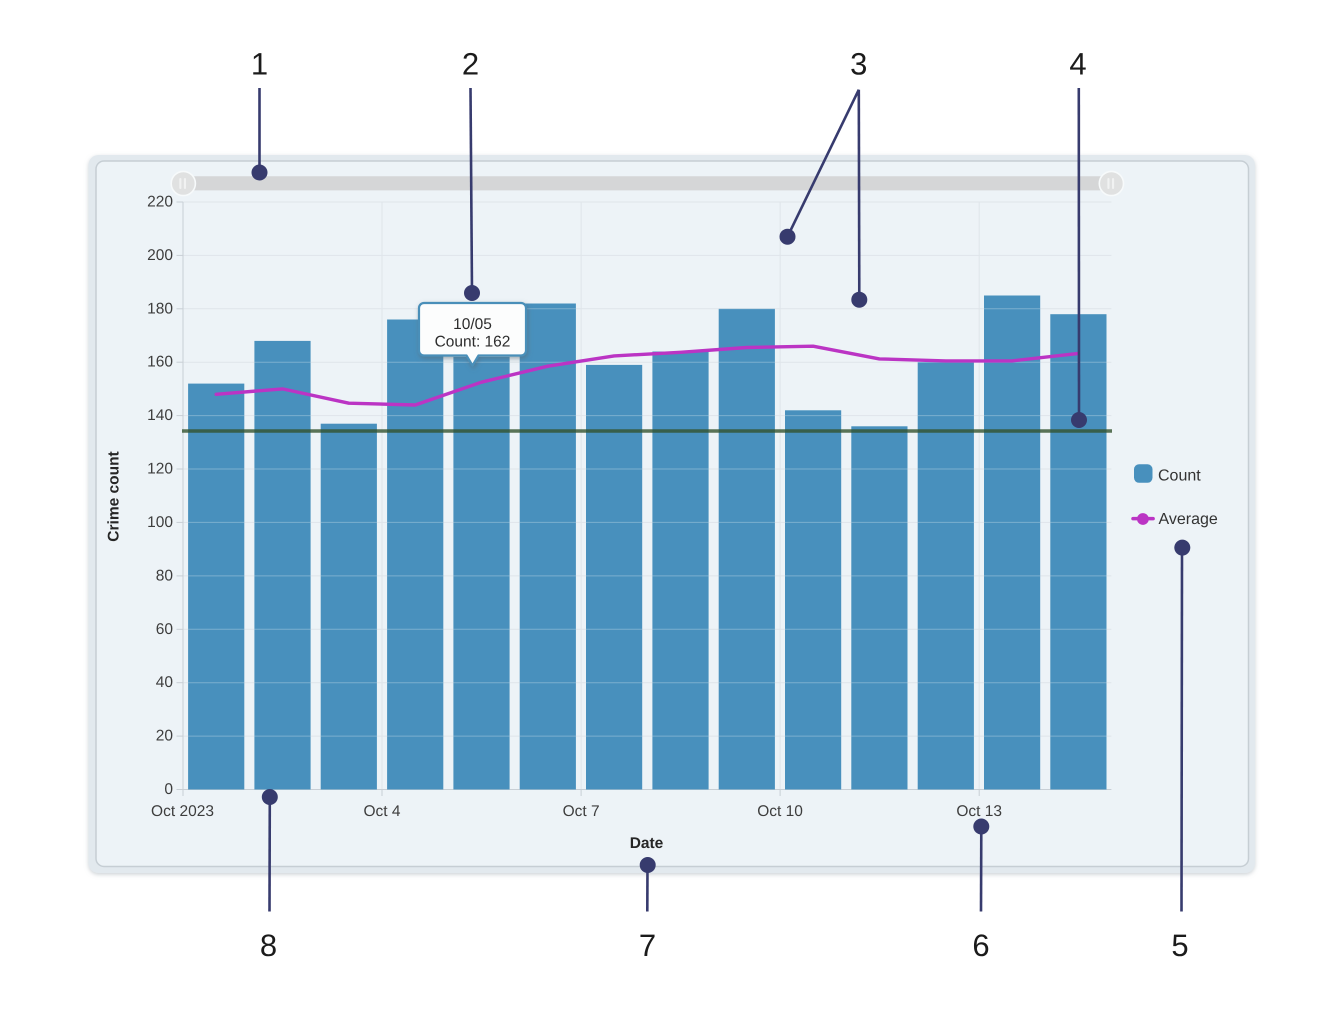 The width and height of the screenshot is (1343, 1014). Describe the element at coordinates (165, 629) in the screenshot. I see `svg-text: 60` at that location.